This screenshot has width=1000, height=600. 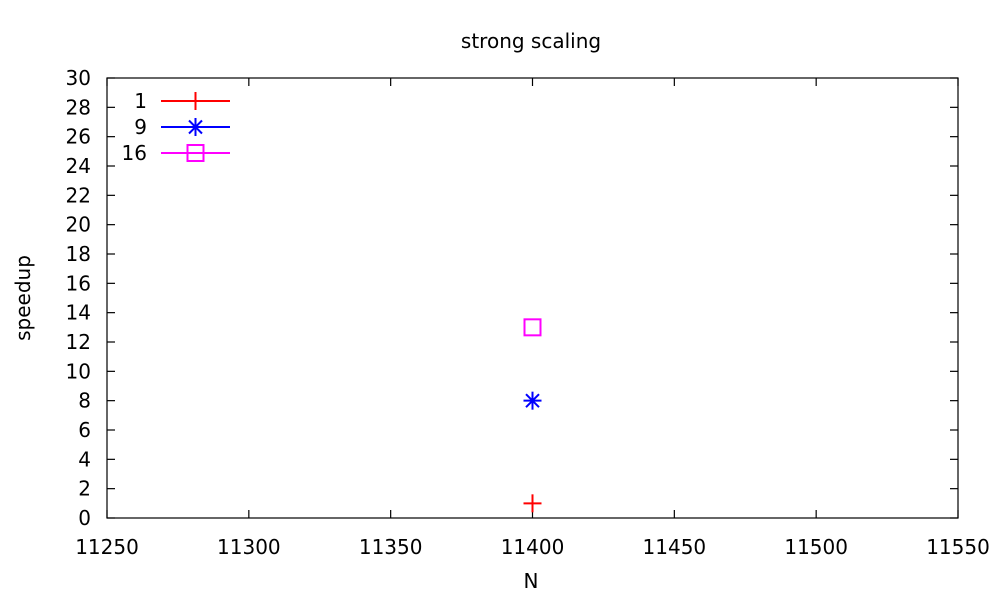 I want to click on data-points, so click(x=532, y=415).